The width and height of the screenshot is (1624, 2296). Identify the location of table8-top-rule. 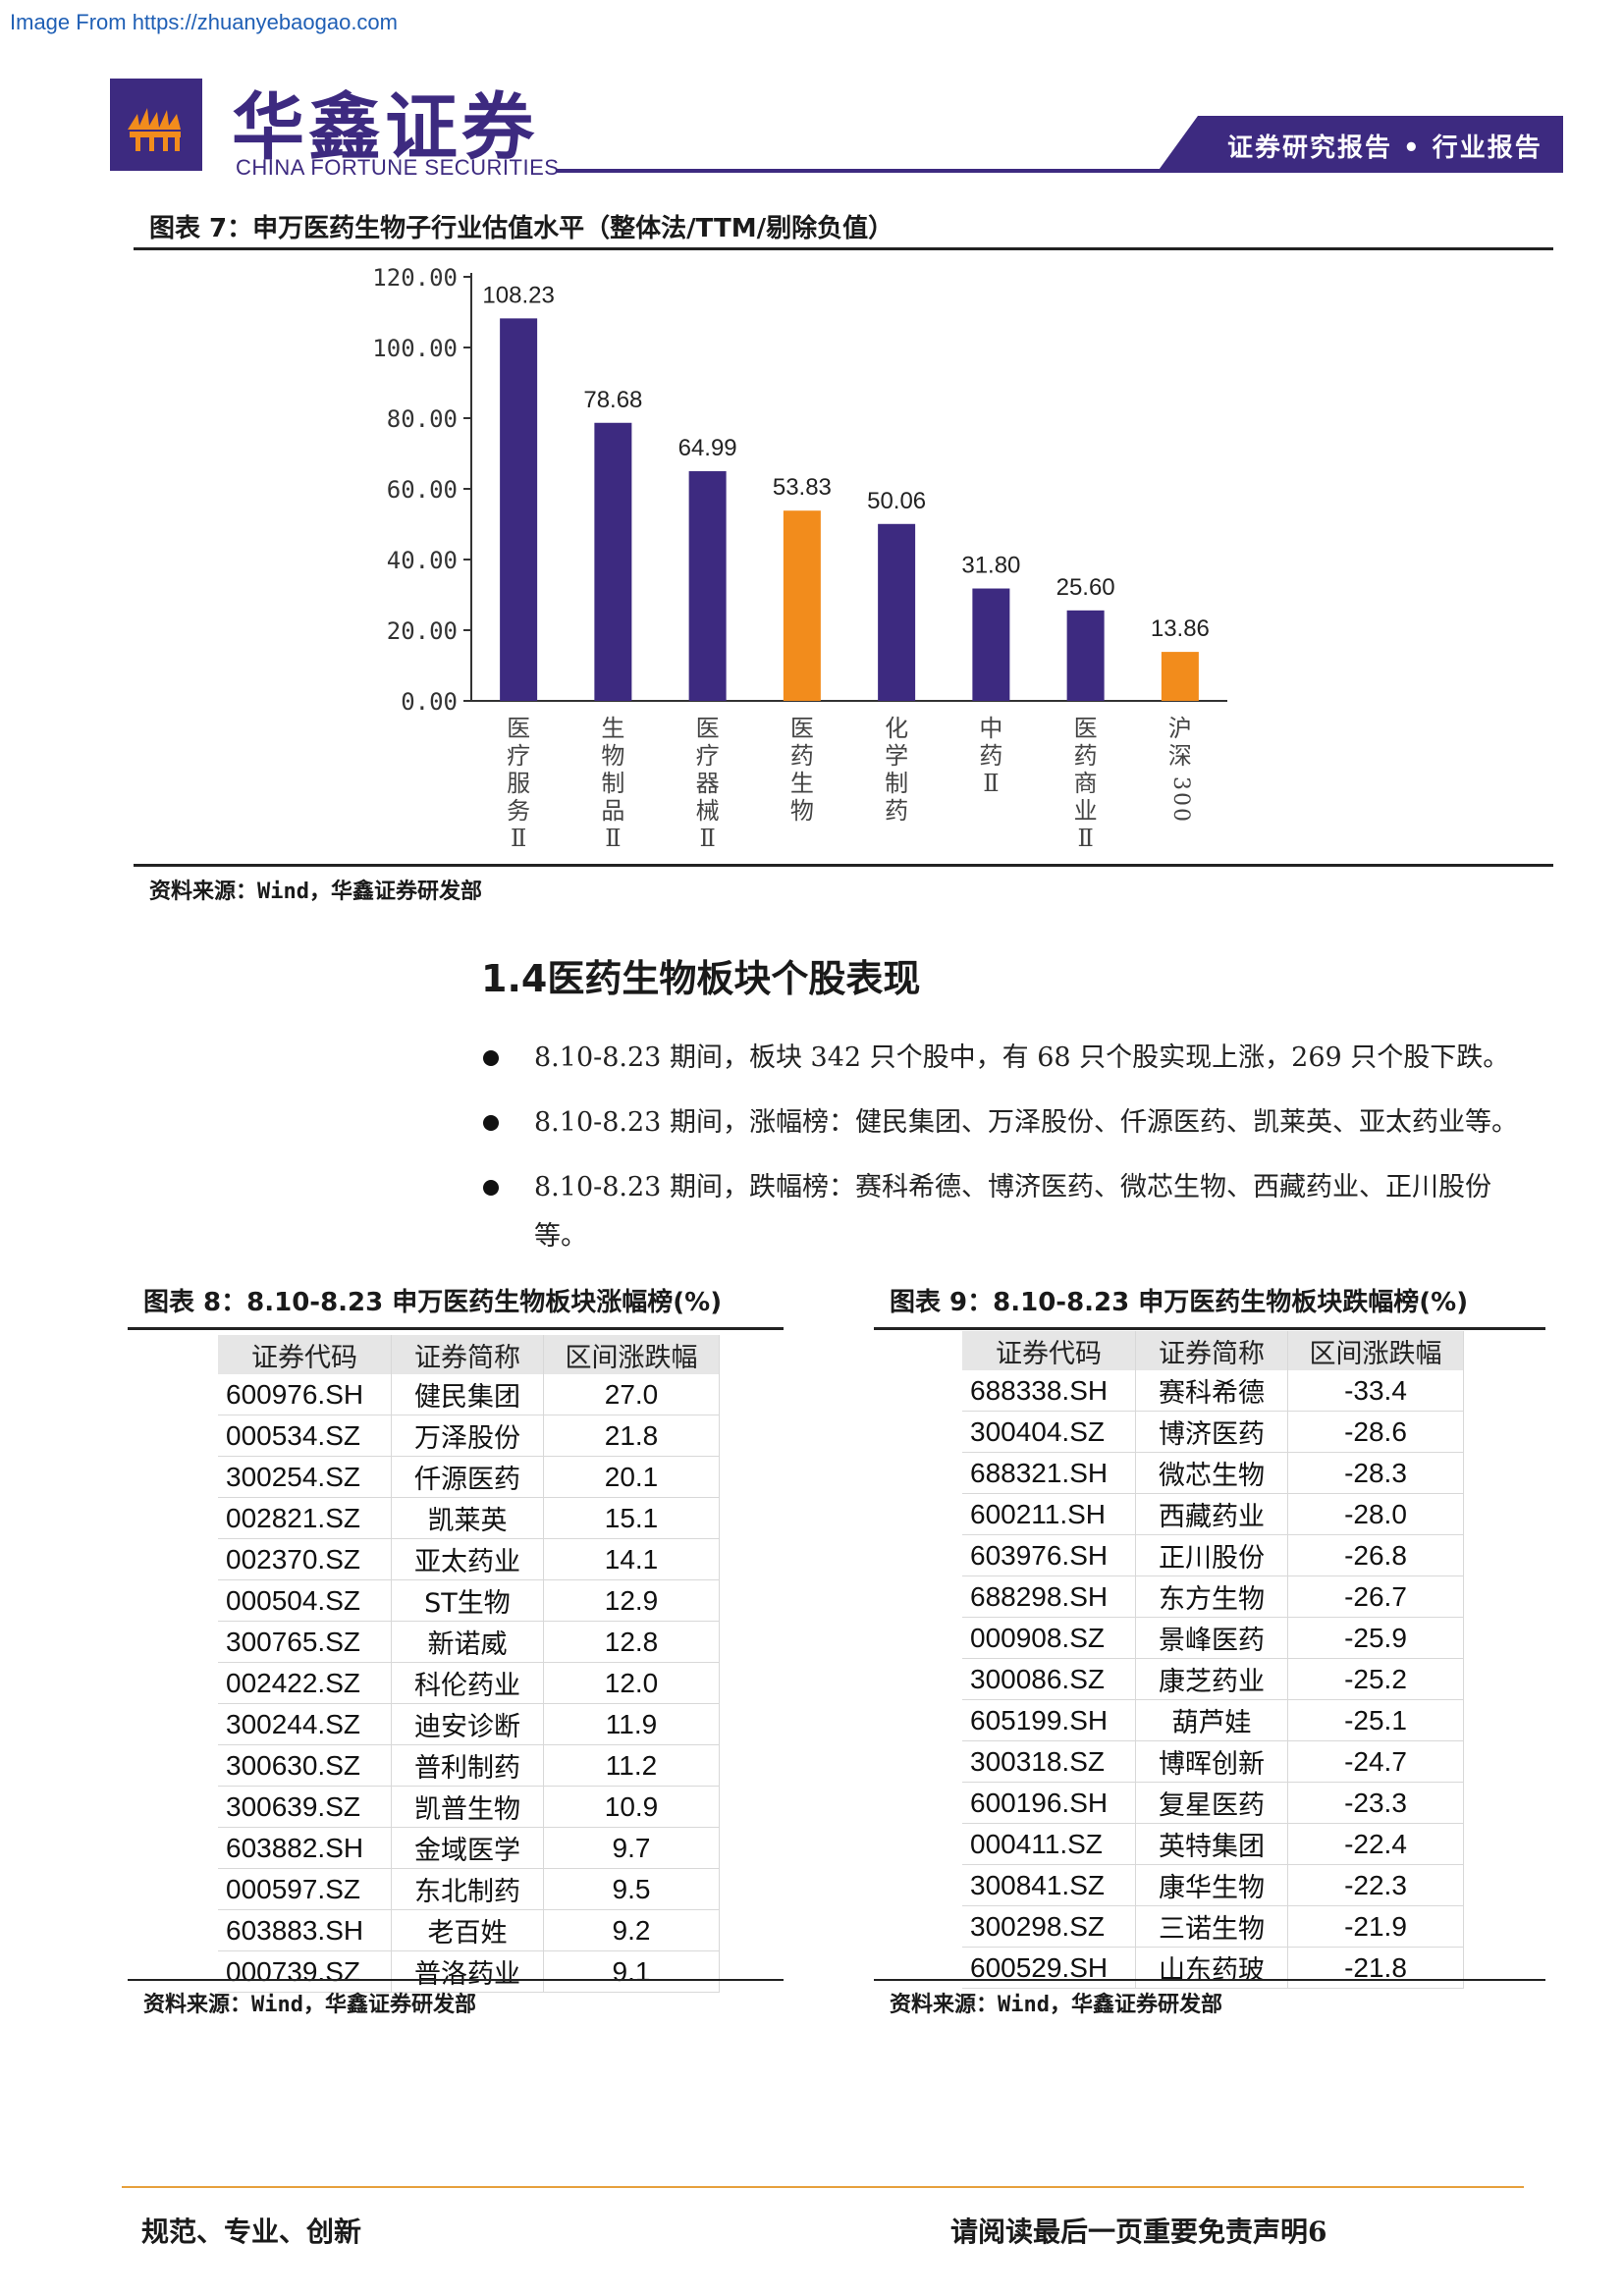
(456, 1329).